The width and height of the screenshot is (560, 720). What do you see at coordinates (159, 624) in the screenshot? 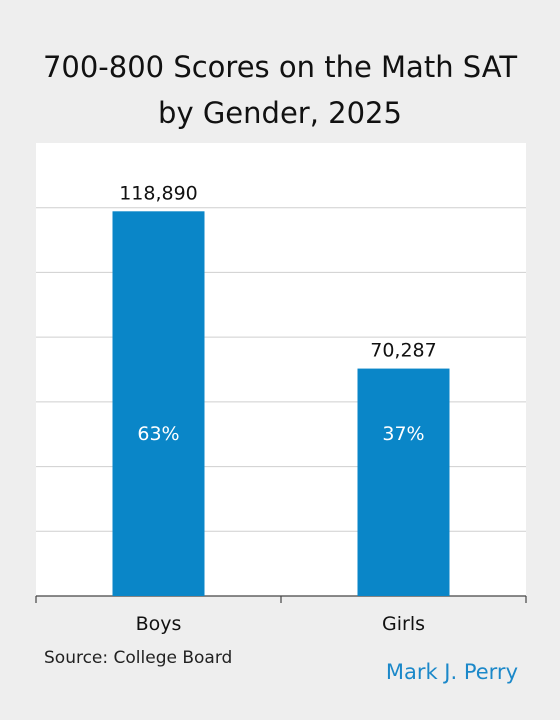
I see `x-tick-label: Boys` at bounding box center [159, 624].